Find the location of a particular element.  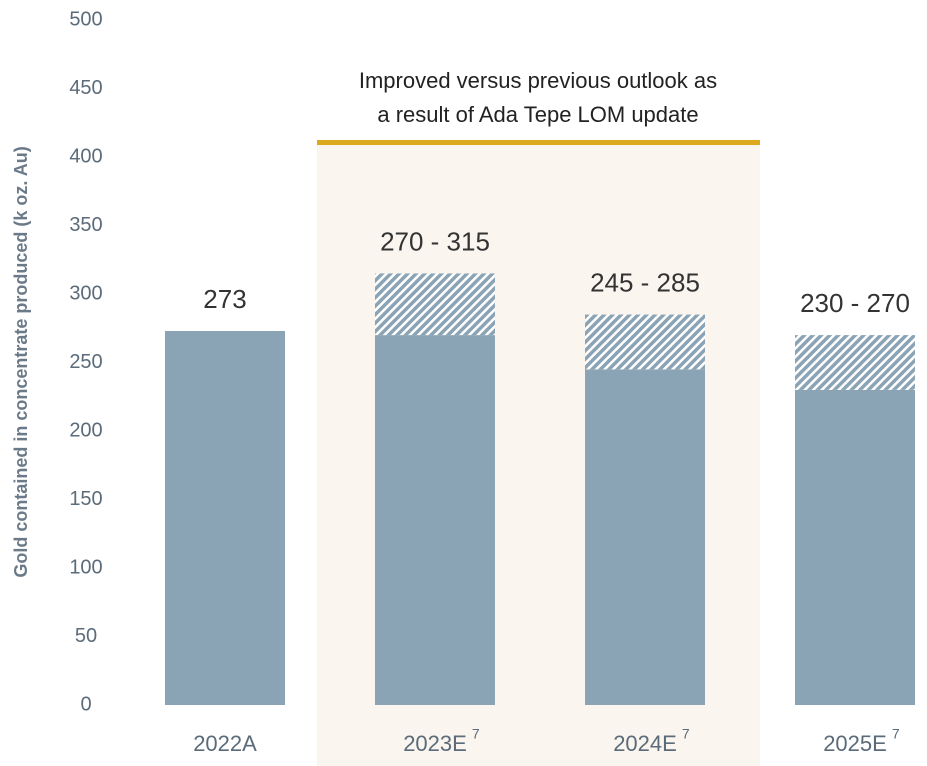

annotation: a result of Ada Tepe LOM update is located at coordinates (537, 114).